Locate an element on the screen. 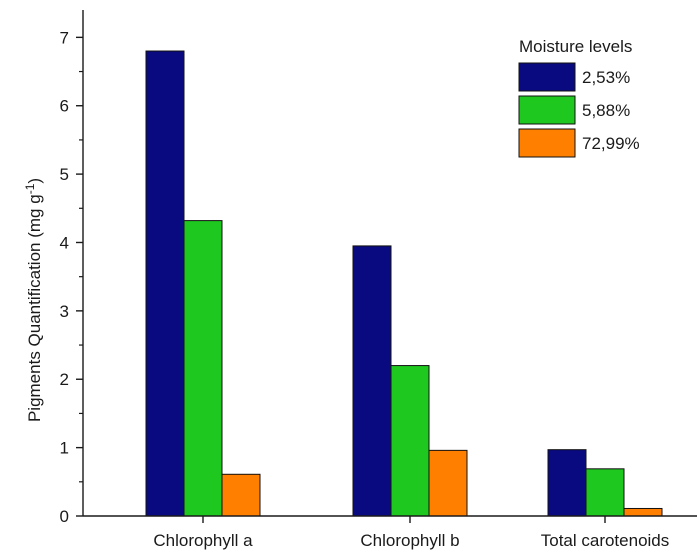 This screenshot has height=553, width=697. y-axis-label-unit: (mg g is located at coordinates (34, 215).